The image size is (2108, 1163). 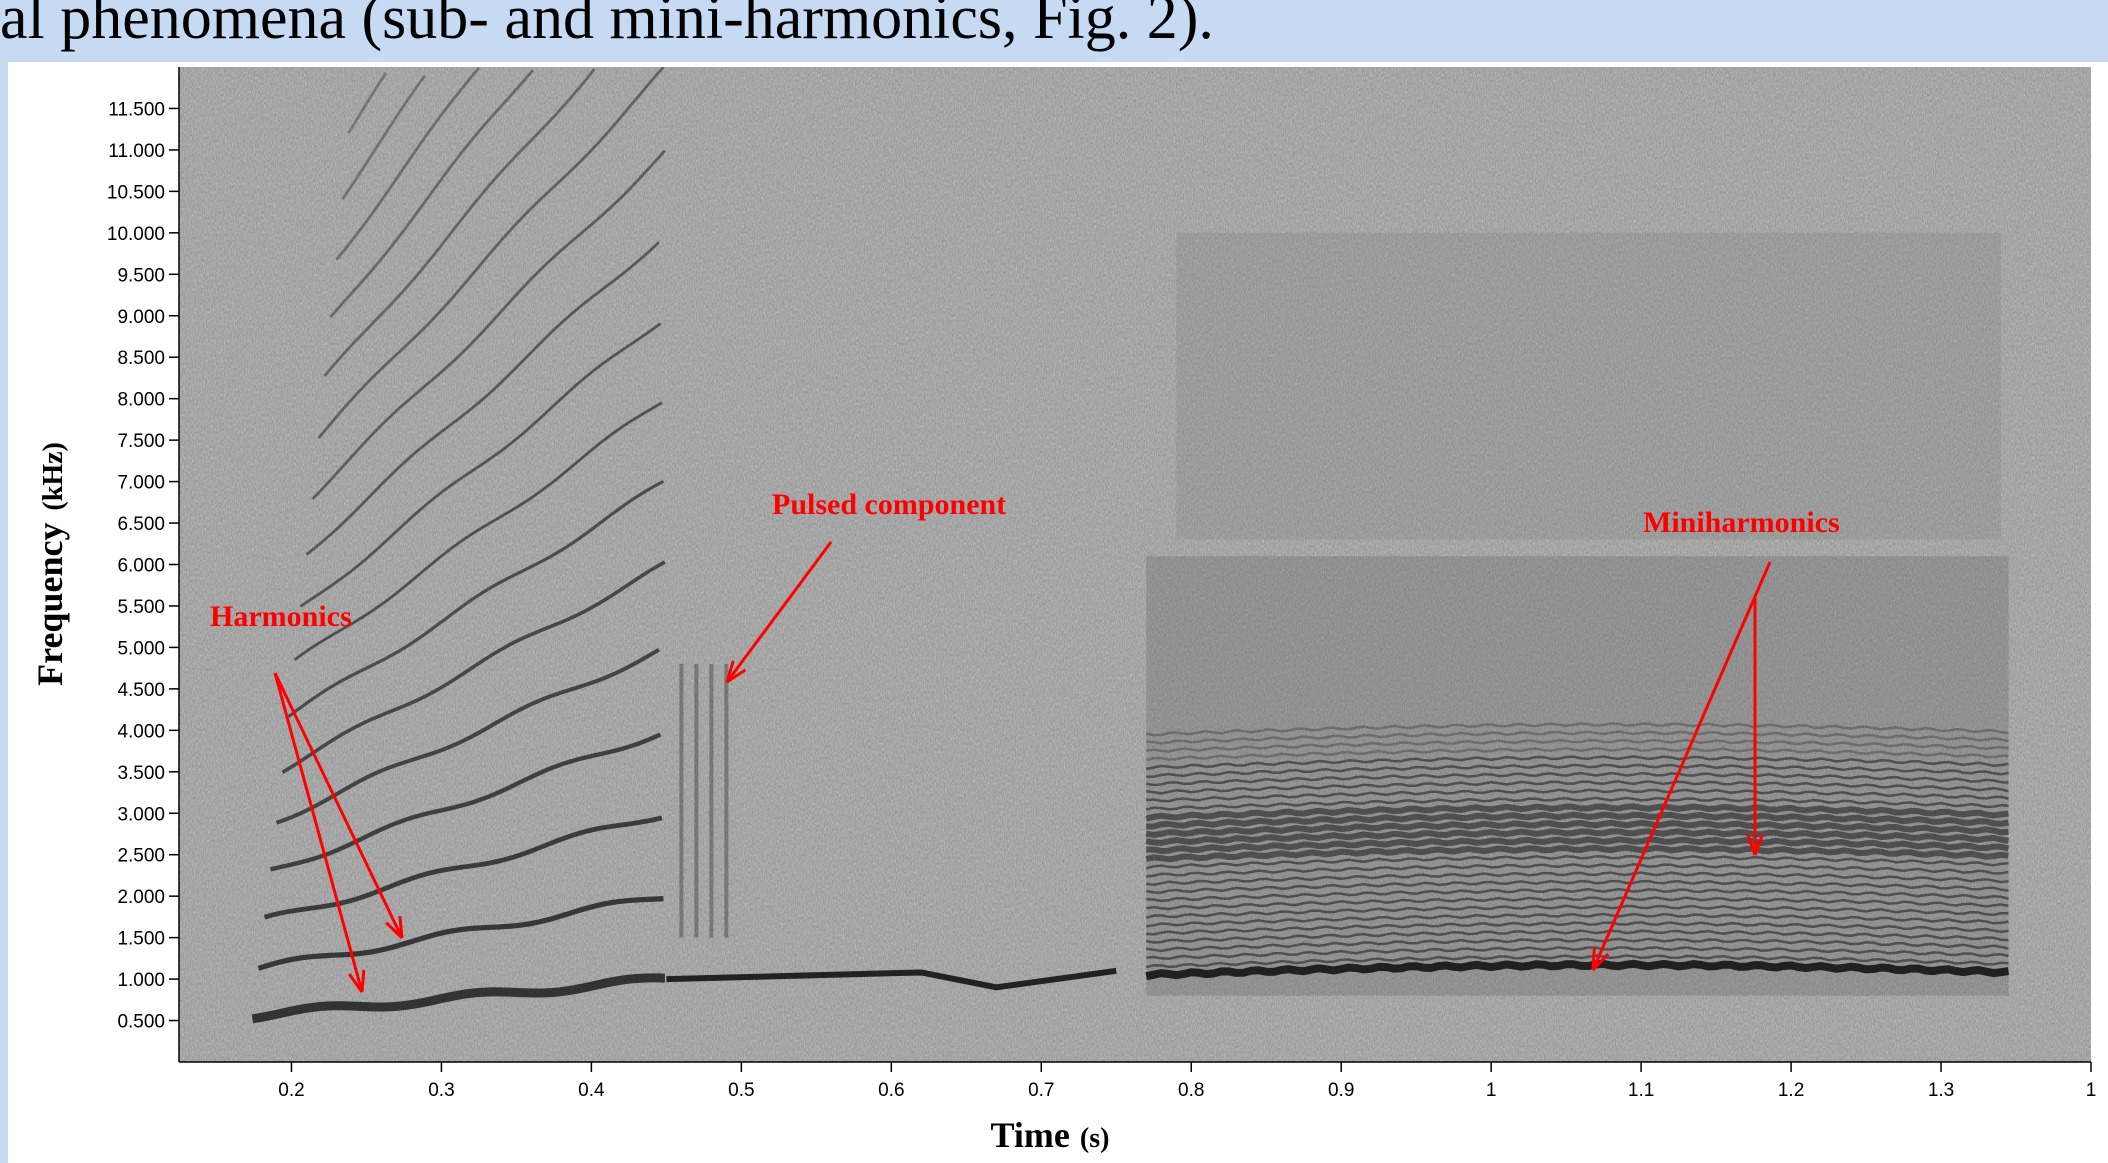 I want to click on y-tick-label: 7.000, so click(x=141, y=483).